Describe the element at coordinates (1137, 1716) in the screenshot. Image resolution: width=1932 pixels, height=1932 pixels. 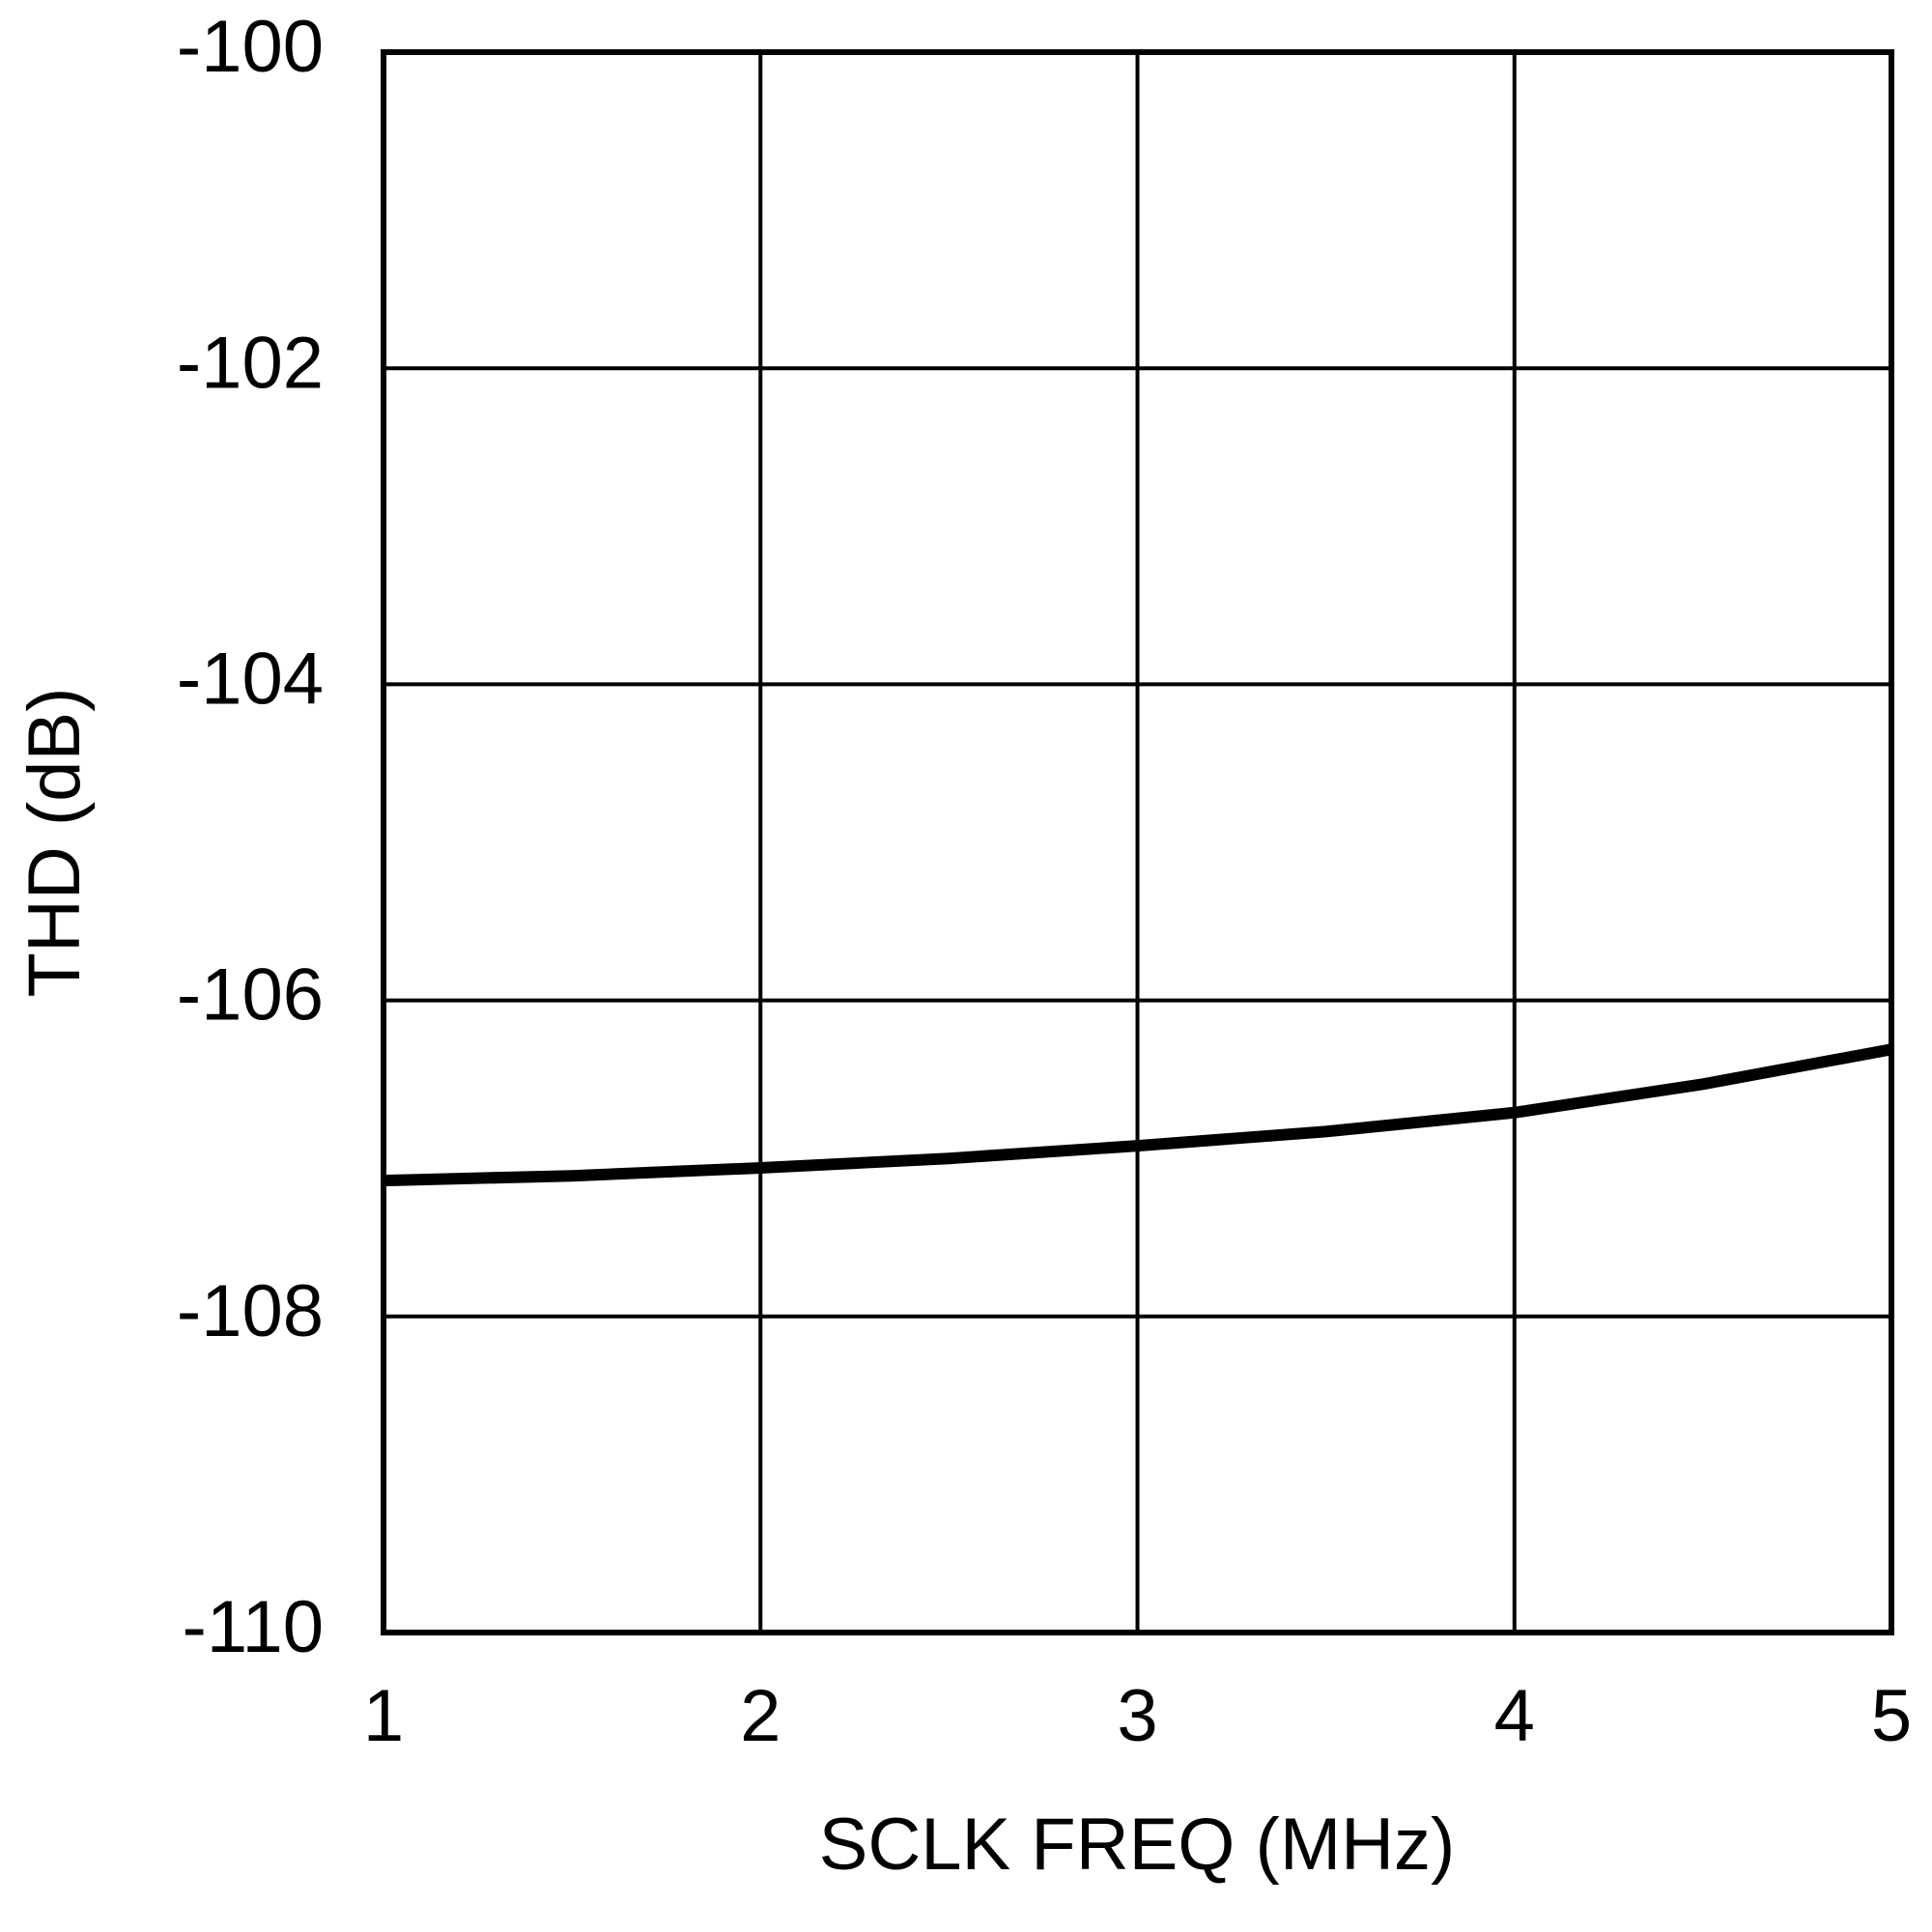
I see `x-tick-label: 3` at that location.